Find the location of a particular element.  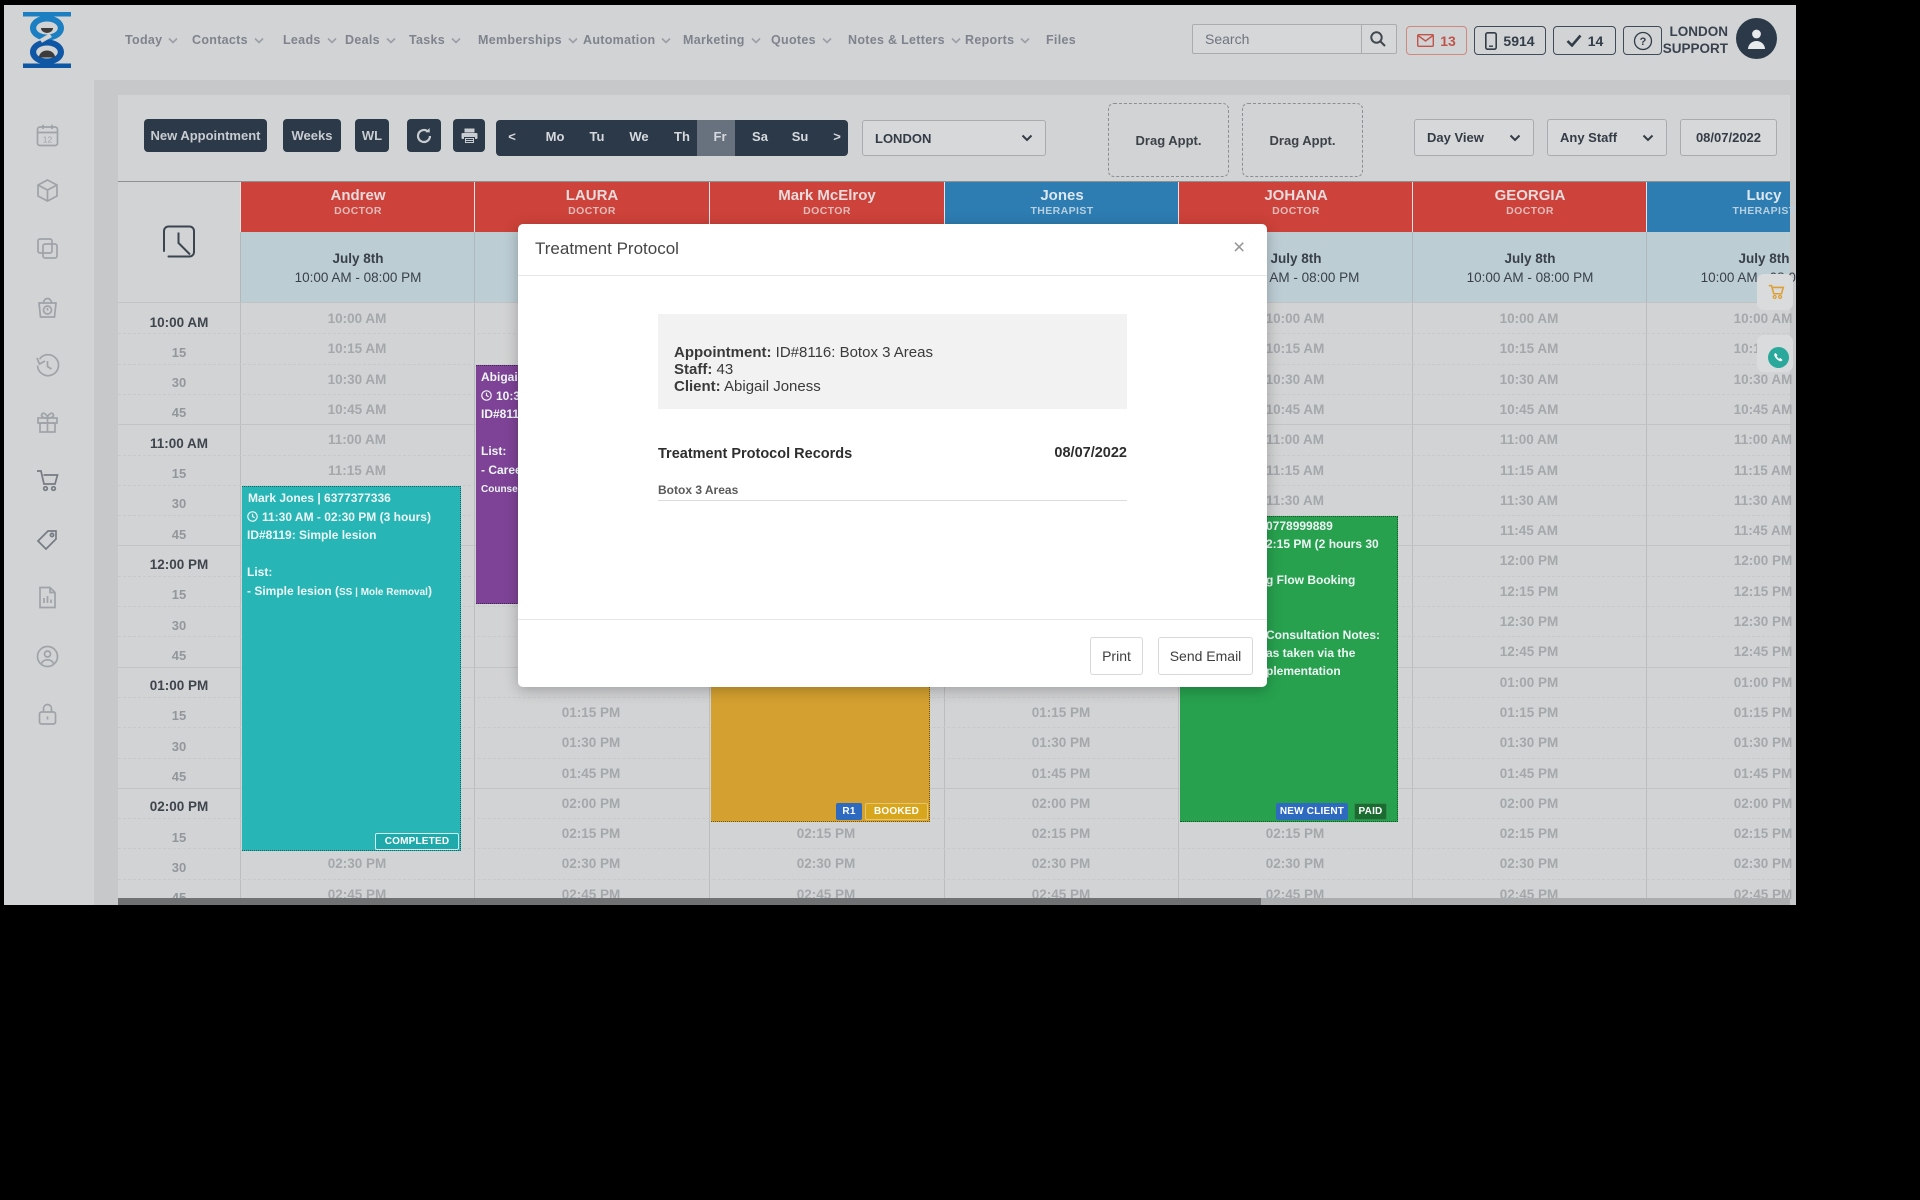

svg-text: 12 is located at coordinates (48, 140).